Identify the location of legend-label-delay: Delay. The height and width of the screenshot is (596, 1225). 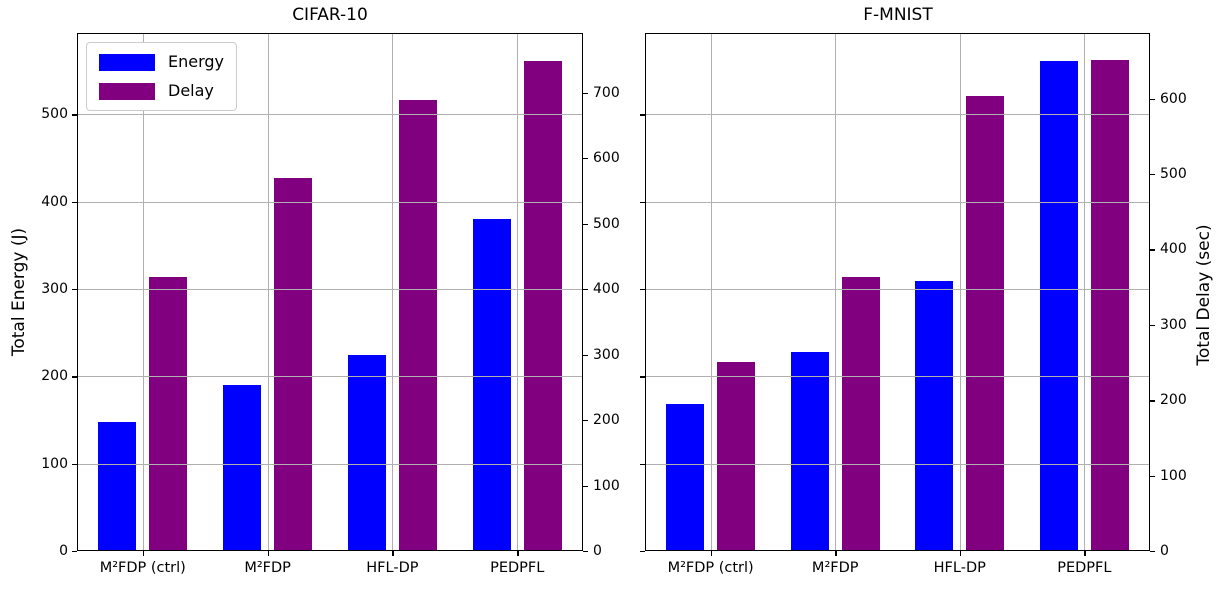
(191, 90).